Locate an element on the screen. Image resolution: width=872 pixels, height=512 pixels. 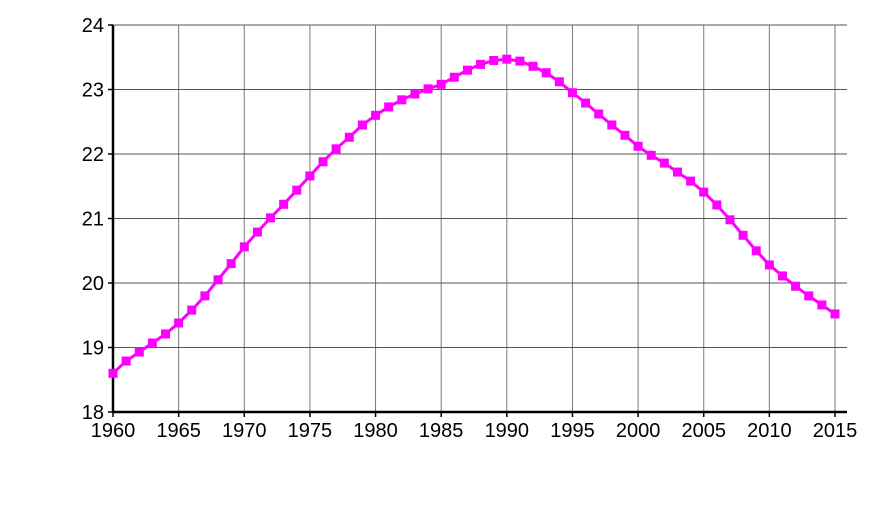
x-tick-label: 1970 is located at coordinates (244, 431).